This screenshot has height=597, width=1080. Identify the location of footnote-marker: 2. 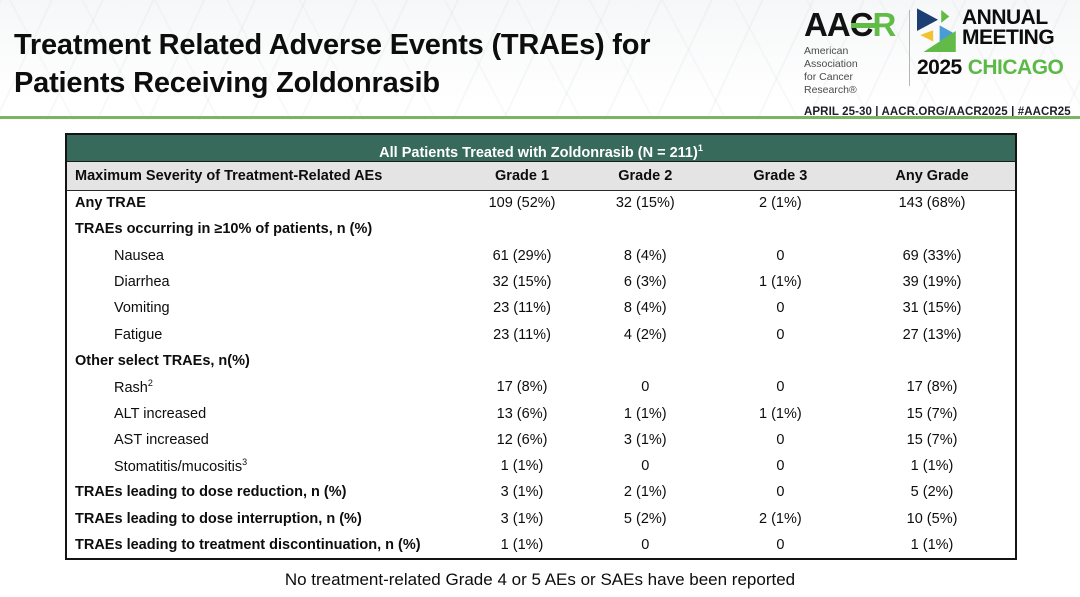
(150, 383).